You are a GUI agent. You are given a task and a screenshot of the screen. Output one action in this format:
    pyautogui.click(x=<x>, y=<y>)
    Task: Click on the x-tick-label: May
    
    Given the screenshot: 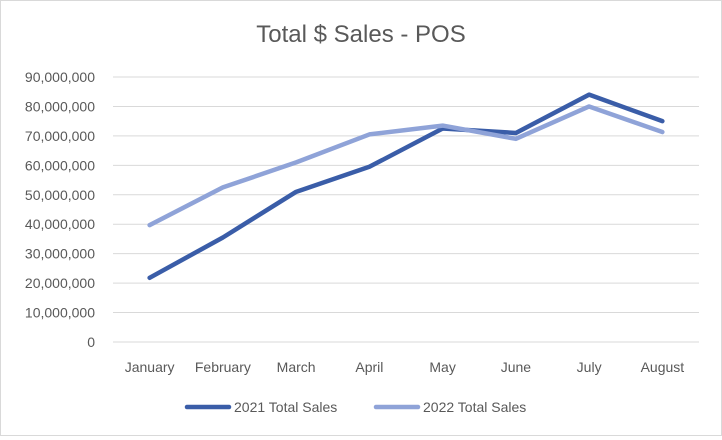 What is the action you would take?
    pyautogui.click(x=442, y=367)
    